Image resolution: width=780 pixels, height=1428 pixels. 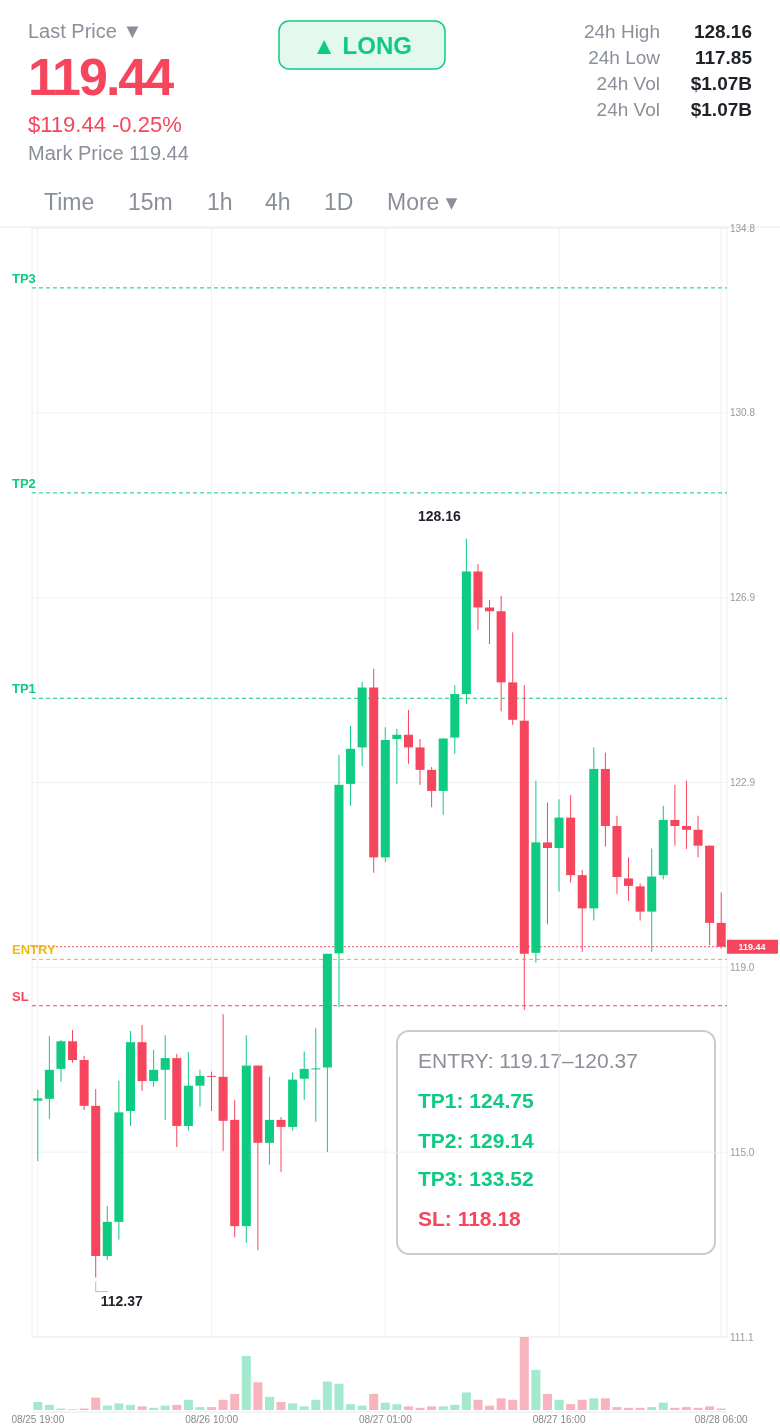 What do you see at coordinates (362, 45) in the screenshot?
I see `text: ▲ LONG` at bounding box center [362, 45].